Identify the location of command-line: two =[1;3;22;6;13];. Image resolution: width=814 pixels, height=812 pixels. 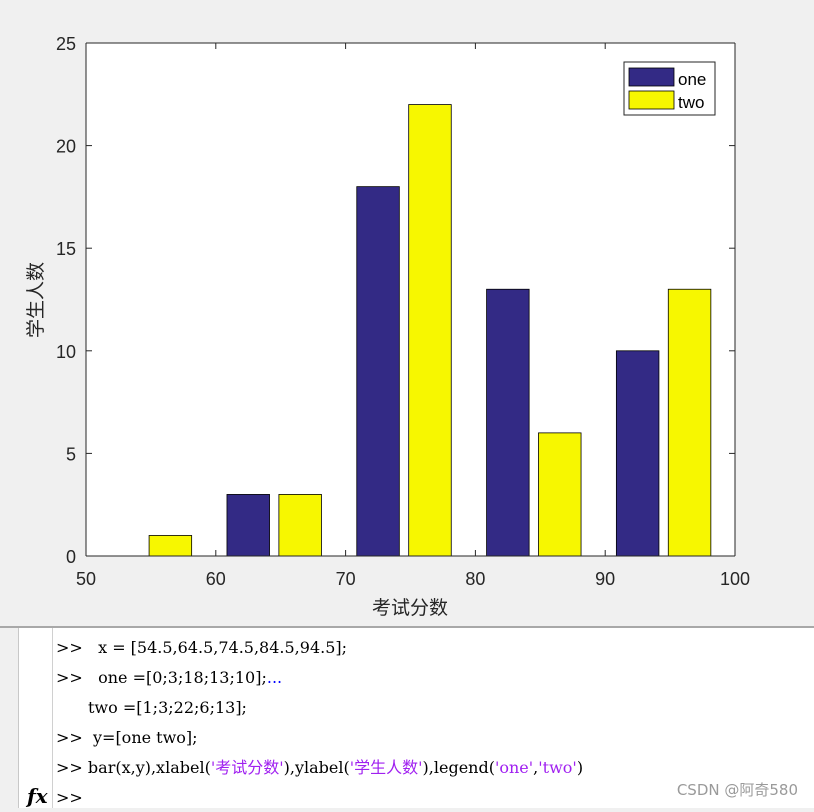
(167, 708).